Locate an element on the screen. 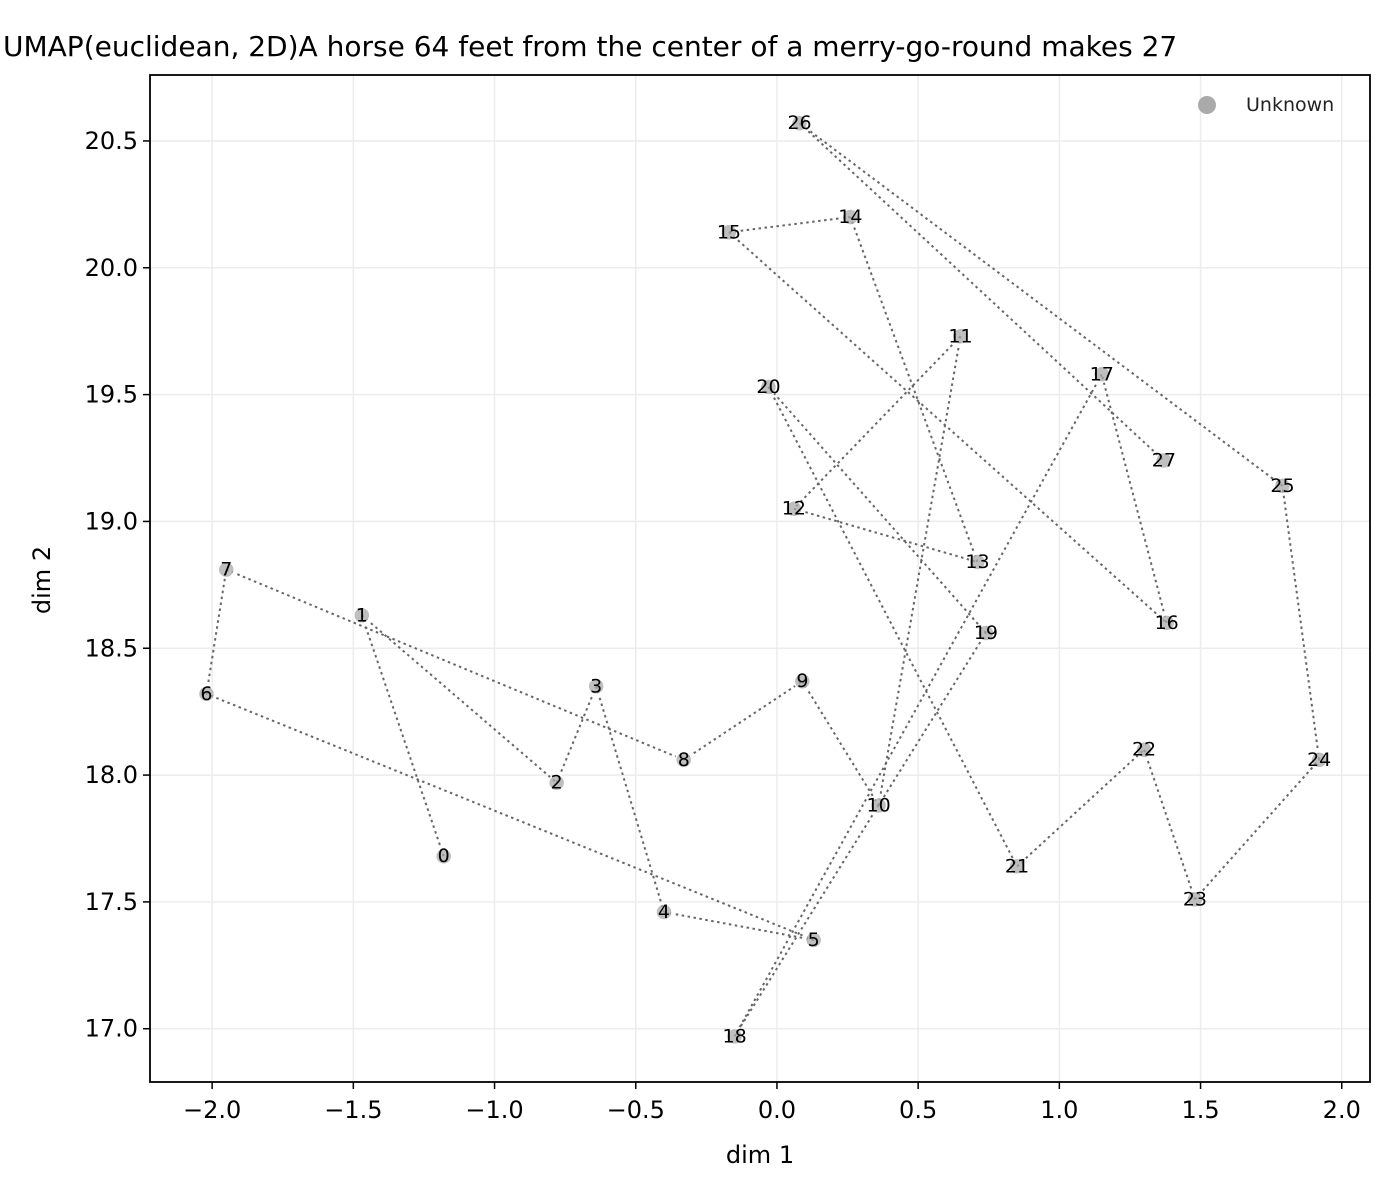 The height and width of the screenshot is (1200, 1400). x-tick-label: 2.0 is located at coordinates (1342, 1110).